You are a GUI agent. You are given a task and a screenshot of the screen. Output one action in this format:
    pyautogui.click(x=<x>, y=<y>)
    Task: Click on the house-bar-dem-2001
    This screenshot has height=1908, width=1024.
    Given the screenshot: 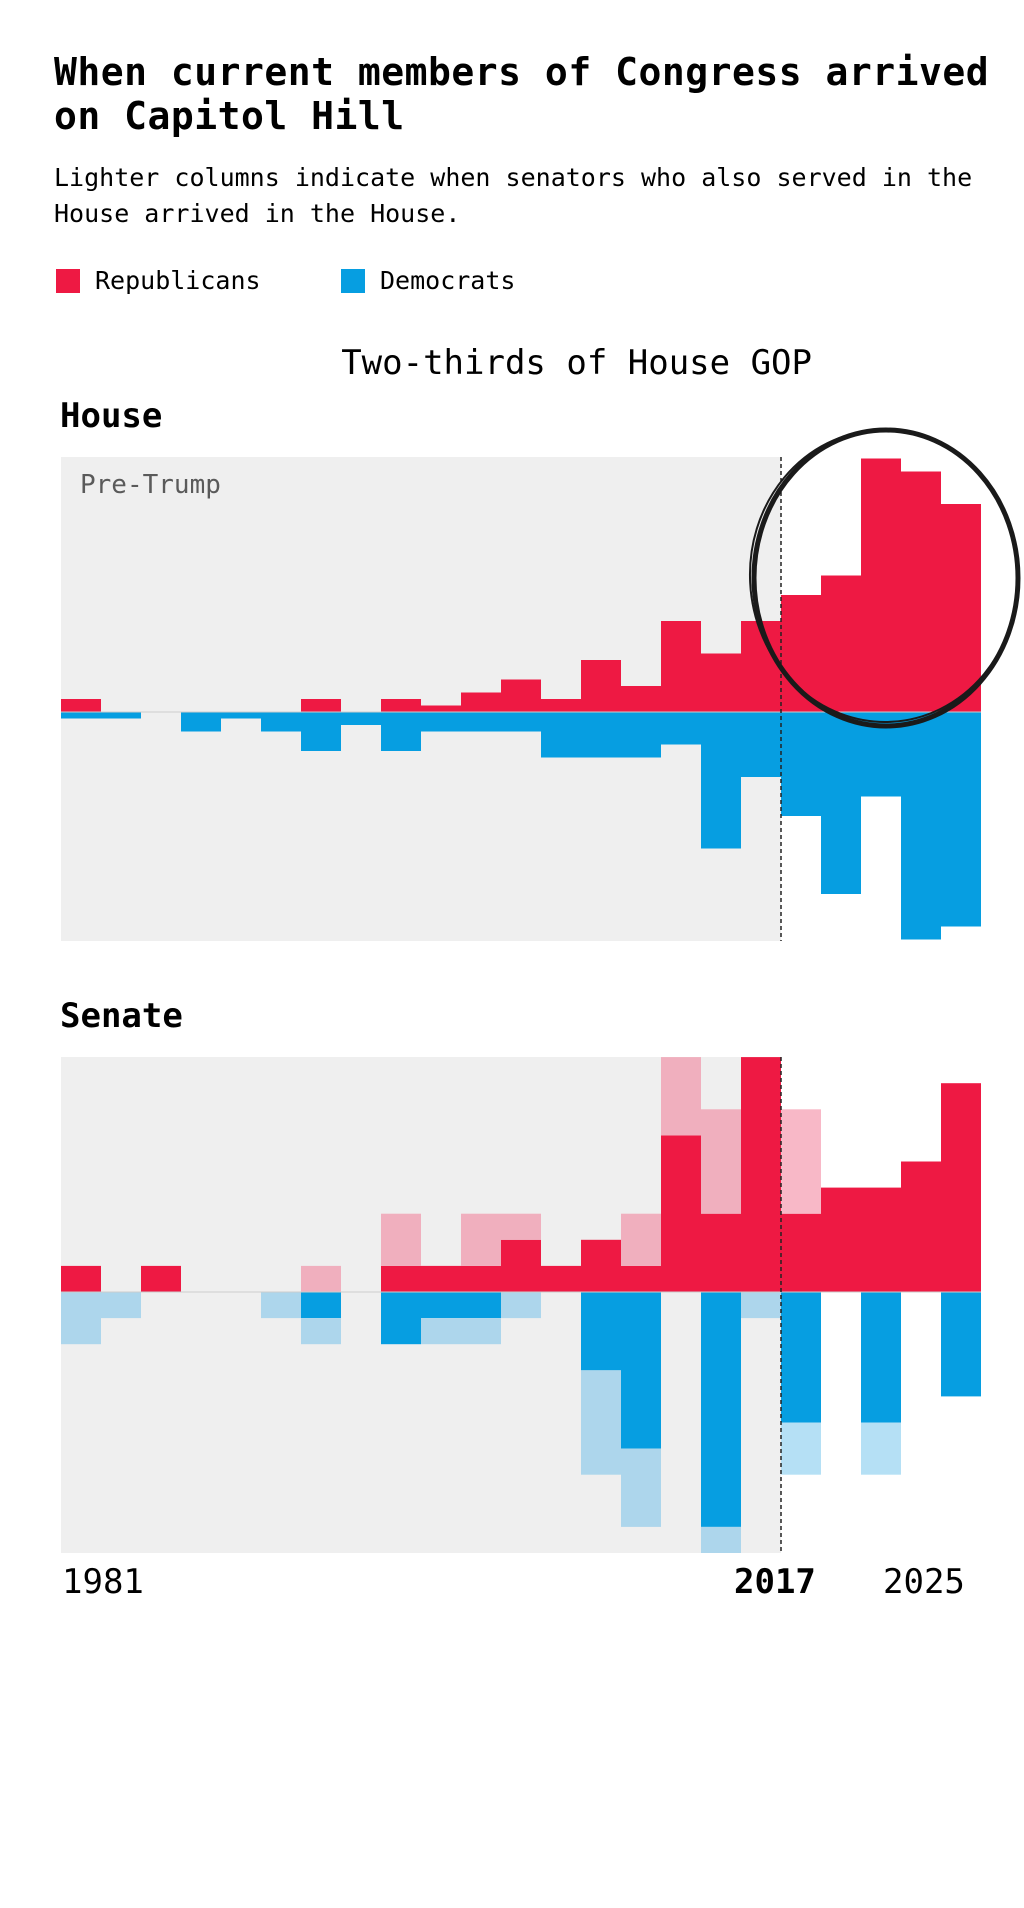 What is the action you would take?
    pyautogui.click(x=481, y=722)
    